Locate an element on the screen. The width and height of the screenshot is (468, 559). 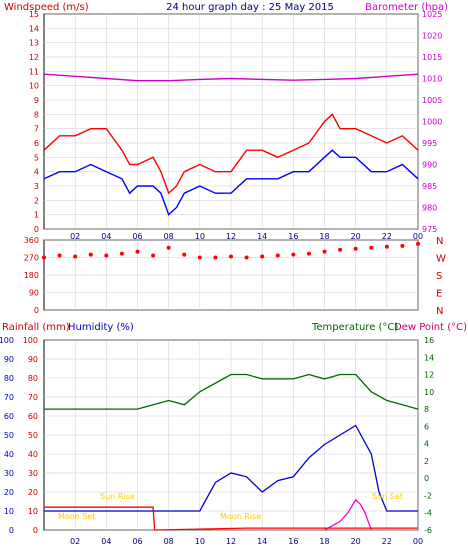
barometer-tick: 990 is located at coordinates (429, 165).